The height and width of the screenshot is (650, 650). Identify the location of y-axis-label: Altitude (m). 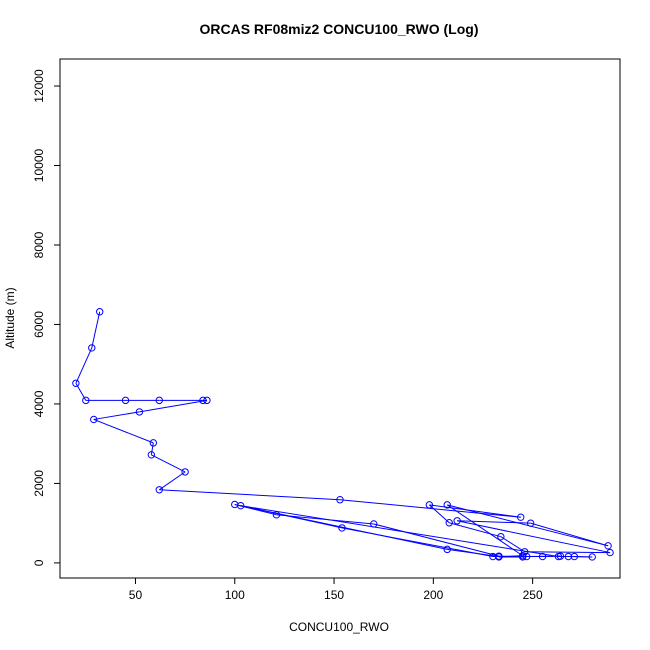
(10, 317).